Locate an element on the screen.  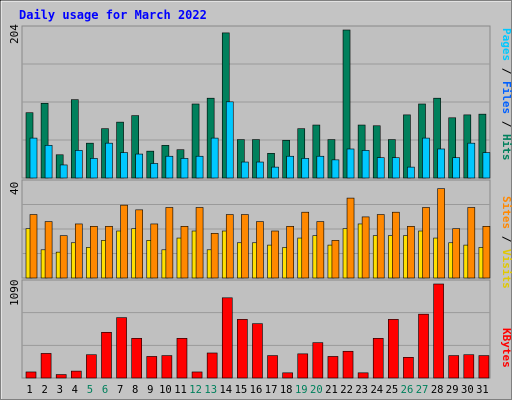
visits-legend: Sites / Visits is located at coordinates (506, 242).